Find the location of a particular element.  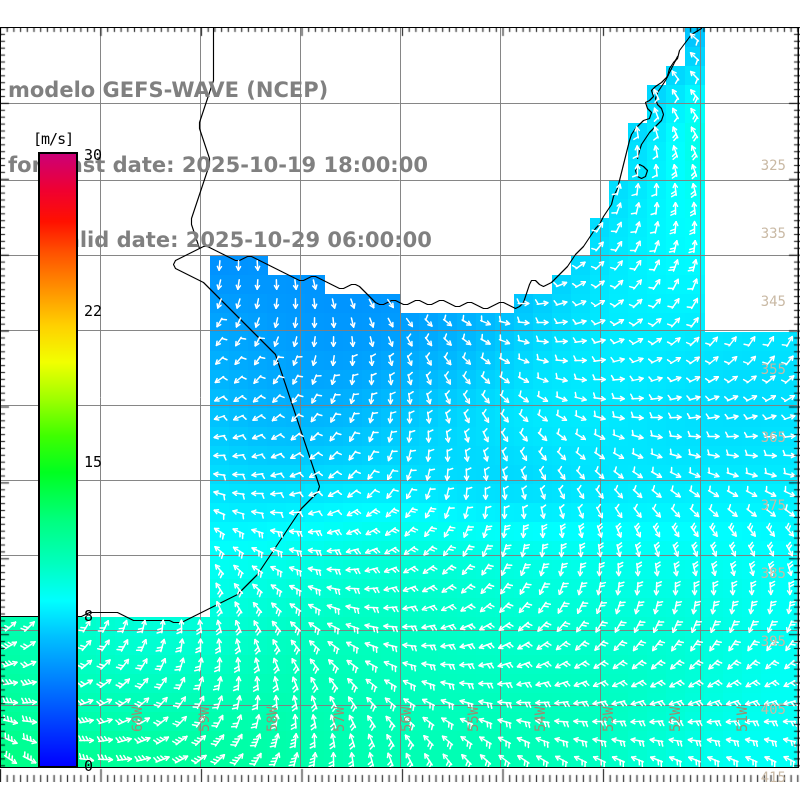

title-forecast-date-line: forecast date: 2025-10-19 18:00:00 is located at coordinates (218, 165).